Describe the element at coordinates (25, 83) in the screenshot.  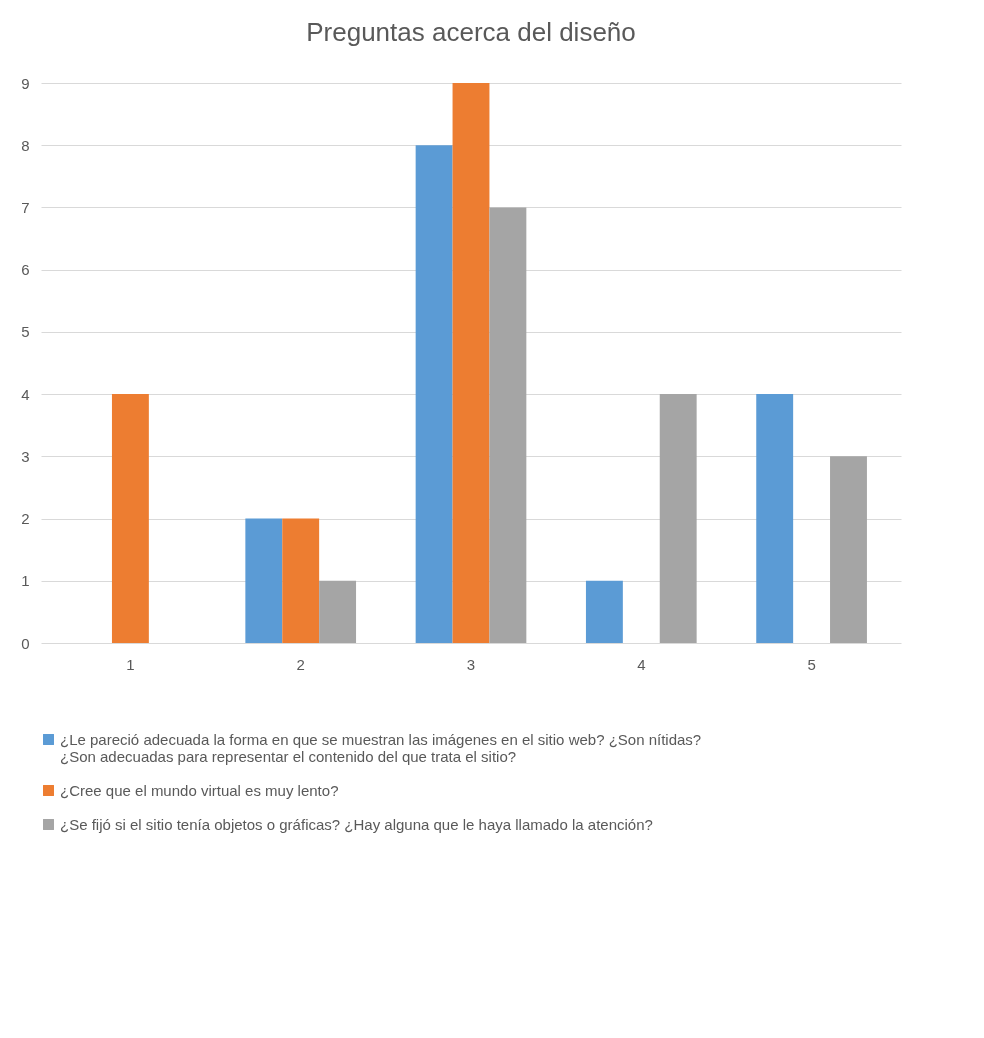
I see `y-tick-label: 9` at that location.